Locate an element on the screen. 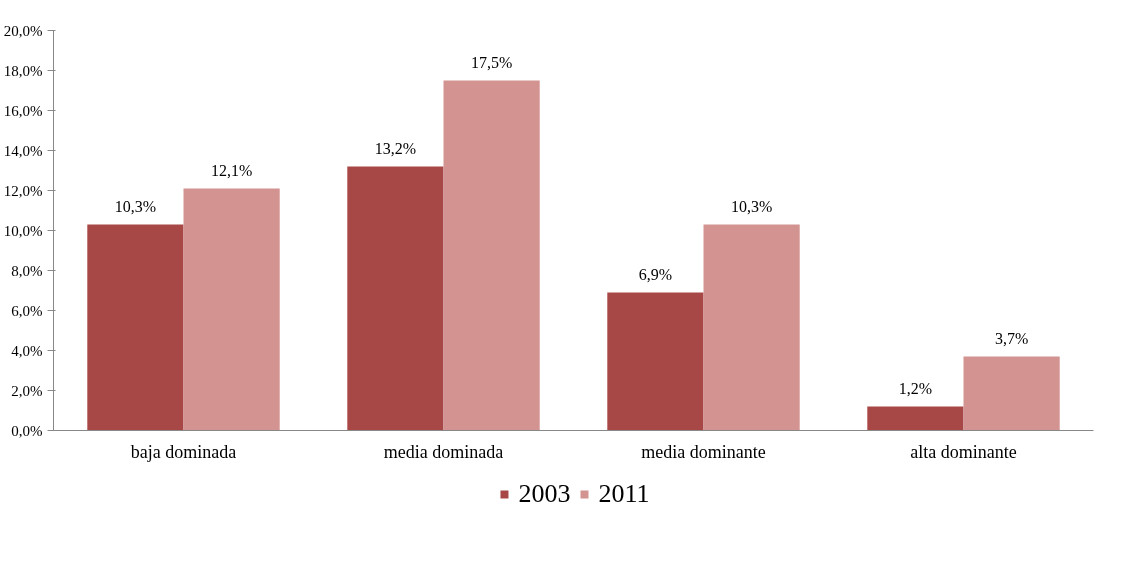  y-tick-label: 10,0% is located at coordinates (23, 230).